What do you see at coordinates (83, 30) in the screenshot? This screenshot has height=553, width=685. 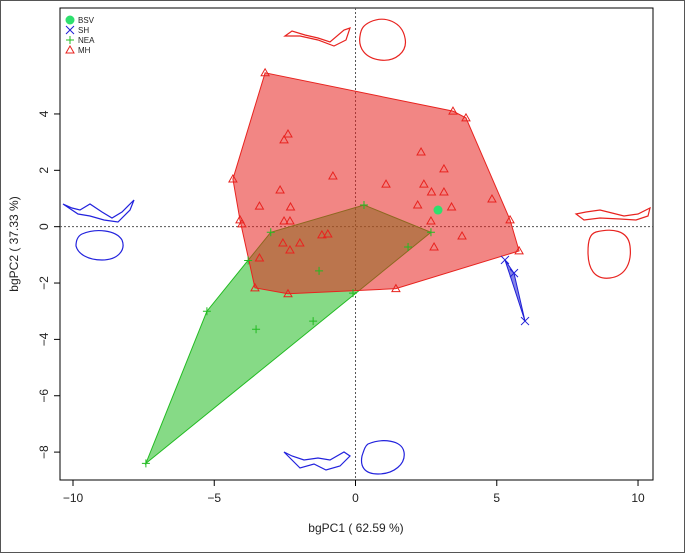 I see `legend-label: SH` at bounding box center [83, 30].